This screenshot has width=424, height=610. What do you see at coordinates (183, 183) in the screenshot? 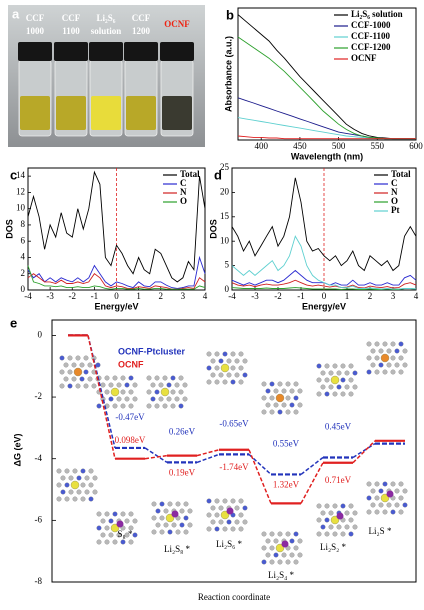
I see `legend-label: C` at bounding box center [183, 183].